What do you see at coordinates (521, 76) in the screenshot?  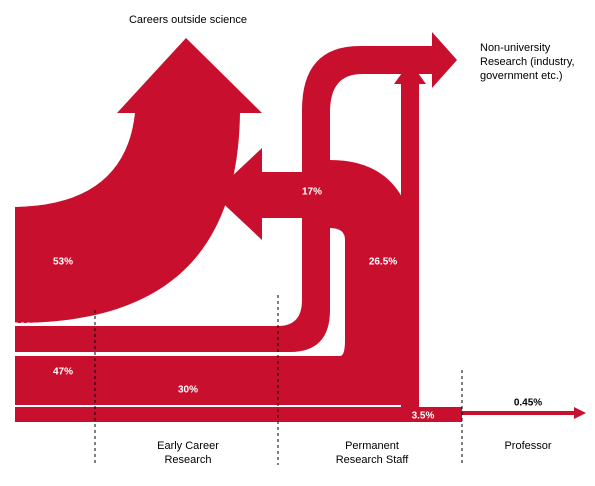 I see `destination-label: government etc.)` at bounding box center [521, 76].